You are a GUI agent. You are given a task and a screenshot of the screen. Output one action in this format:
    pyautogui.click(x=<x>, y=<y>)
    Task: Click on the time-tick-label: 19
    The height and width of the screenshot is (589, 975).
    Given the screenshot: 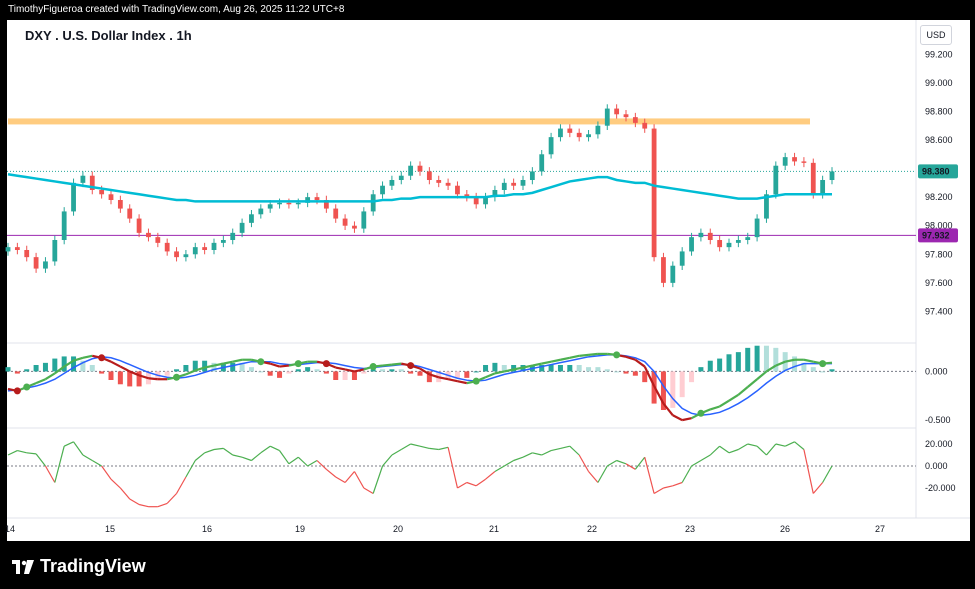 What is the action you would take?
    pyautogui.click(x=300, y=529)
    